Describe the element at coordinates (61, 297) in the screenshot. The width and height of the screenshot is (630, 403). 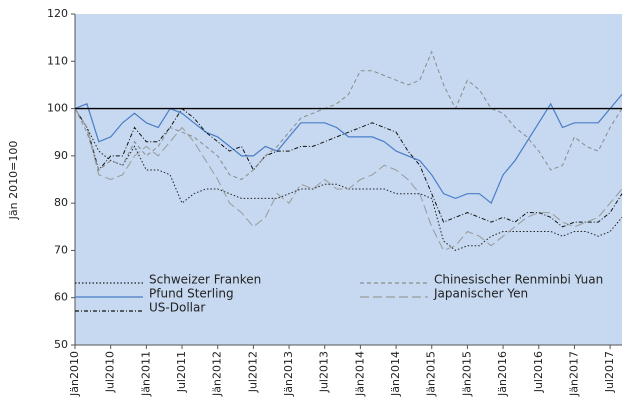
I see `y-tick-label: 60` at that location.